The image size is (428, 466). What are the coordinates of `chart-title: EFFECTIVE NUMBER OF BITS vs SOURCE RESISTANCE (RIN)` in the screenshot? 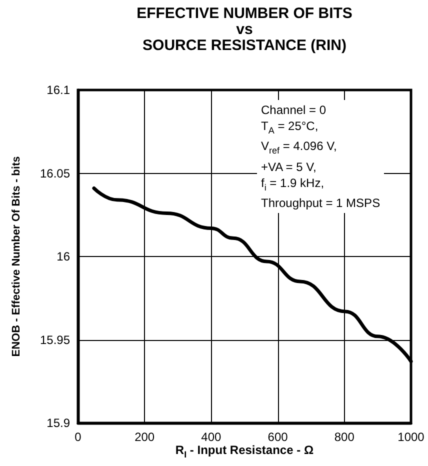 It's located at (245, 29).